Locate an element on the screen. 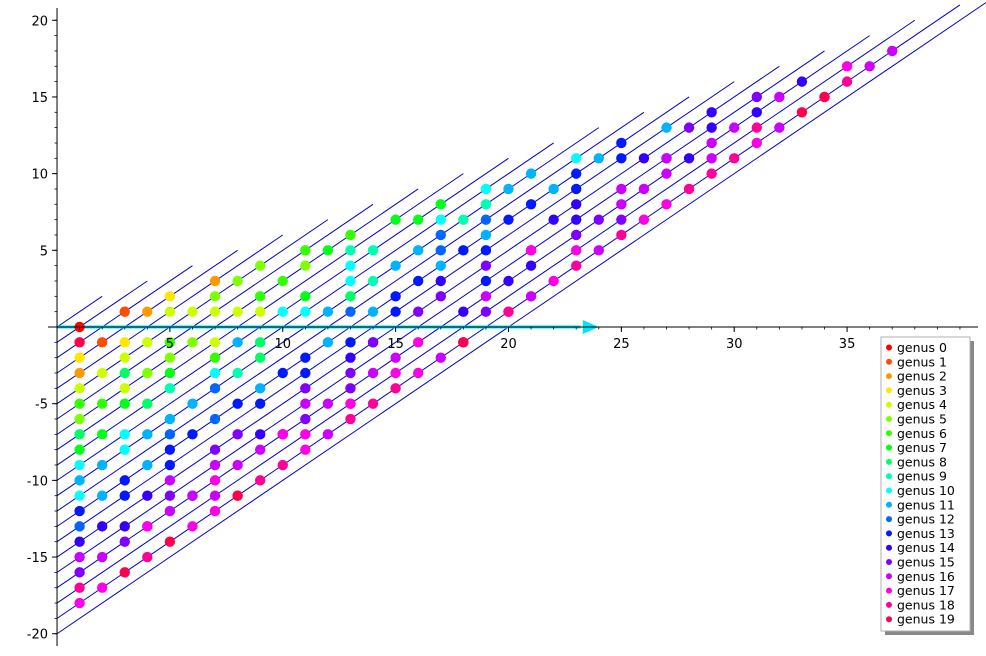  y-tick-label: -5 is located at coordinates (41, 405).